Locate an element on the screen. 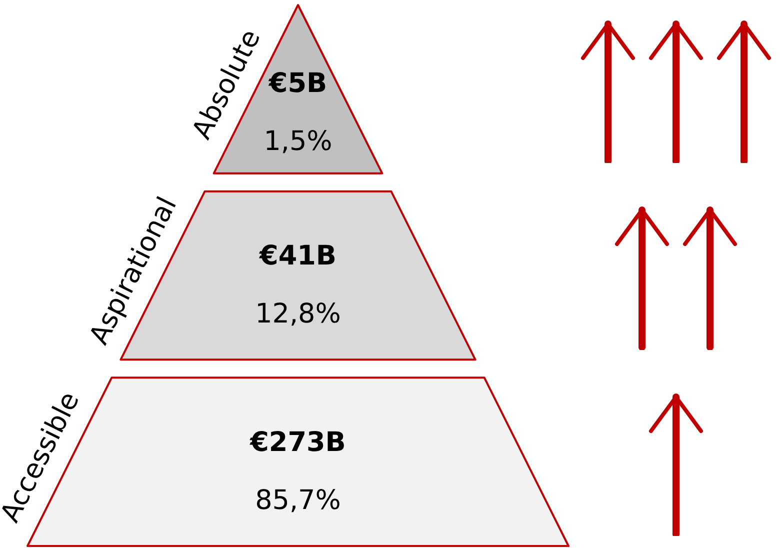 The height and width of the screenshot is (548, 784). data-label: 1,5% is located at coordinates (298, 142).